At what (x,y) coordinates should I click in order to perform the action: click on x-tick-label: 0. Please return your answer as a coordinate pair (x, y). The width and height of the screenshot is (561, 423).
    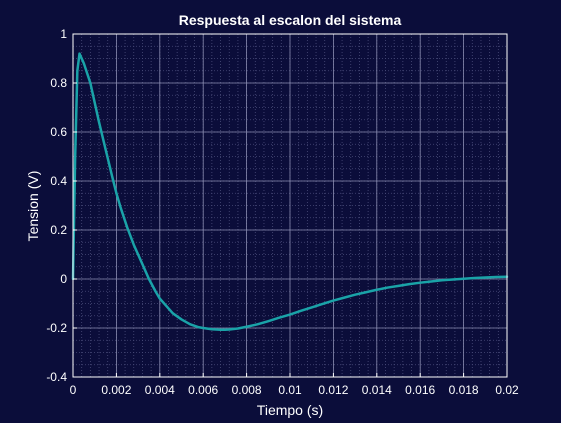
    Looking at the image, I should click on (73, 390).